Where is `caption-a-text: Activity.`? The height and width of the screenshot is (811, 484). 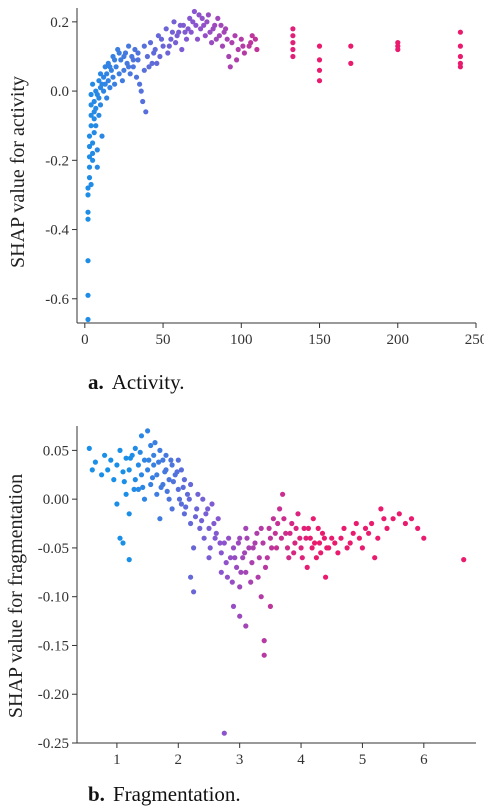 caption-a-text: Activity. is located at coordinates (148, 382).